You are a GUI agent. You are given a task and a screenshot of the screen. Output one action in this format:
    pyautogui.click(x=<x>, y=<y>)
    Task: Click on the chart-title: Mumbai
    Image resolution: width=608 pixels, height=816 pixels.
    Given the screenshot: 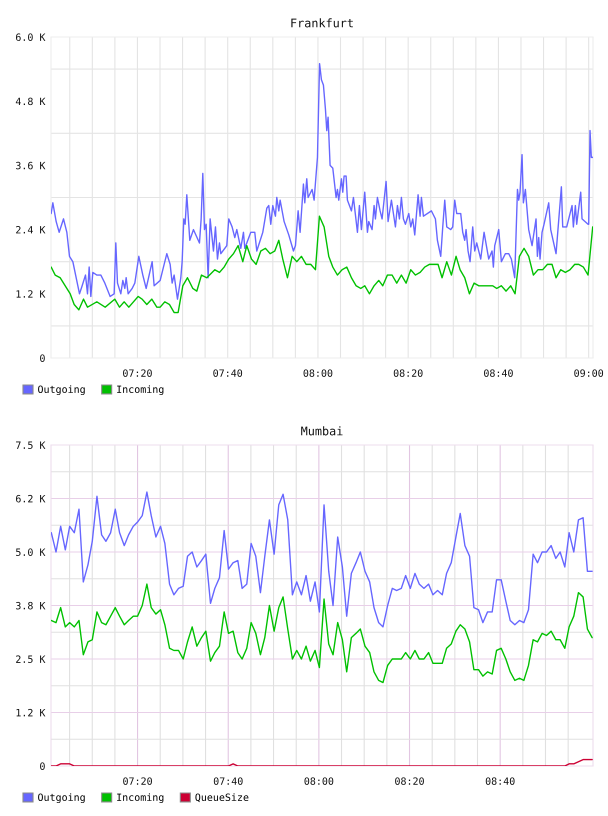 What is the action you would take?
    pyautogui.click(x=322, y=431)
    